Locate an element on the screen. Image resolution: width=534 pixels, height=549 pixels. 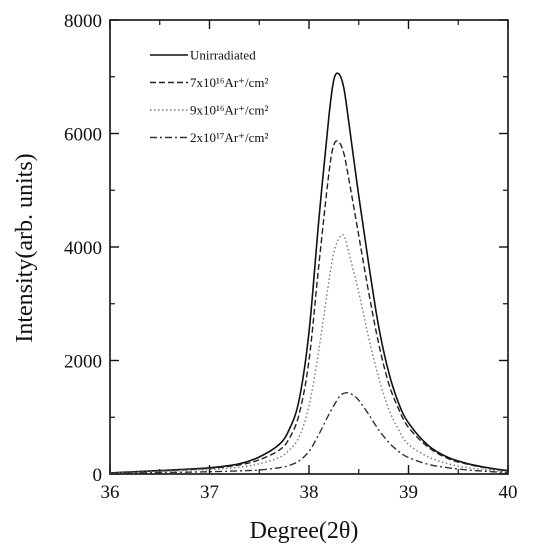
x-tick-label: 38 is located at coordinates (309, 492).